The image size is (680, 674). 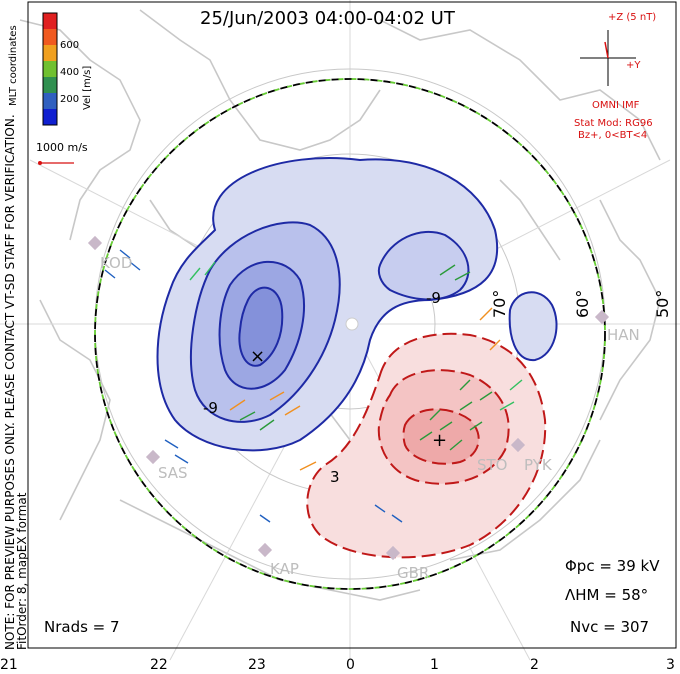 What do you see at coordinates (62, 147) in the screenshot?
I see `reference-vector-label: 1000 m/s` at bounding box center [62, 147].